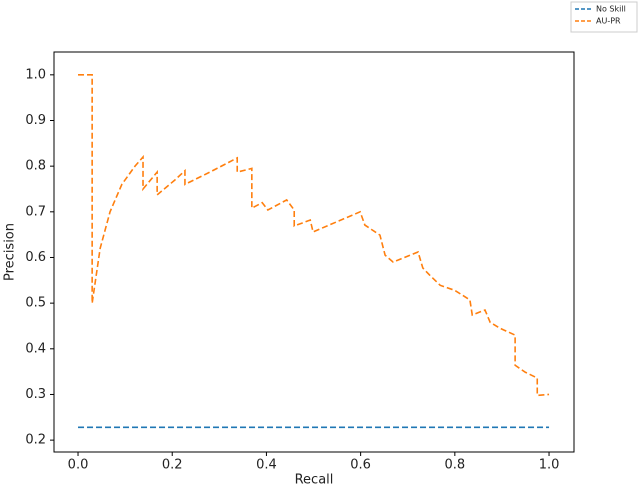  What do you see at coordinates (608, 21) in the screenshot?
I see `legend-label: AU-PR` at bounding box center [608, 21].